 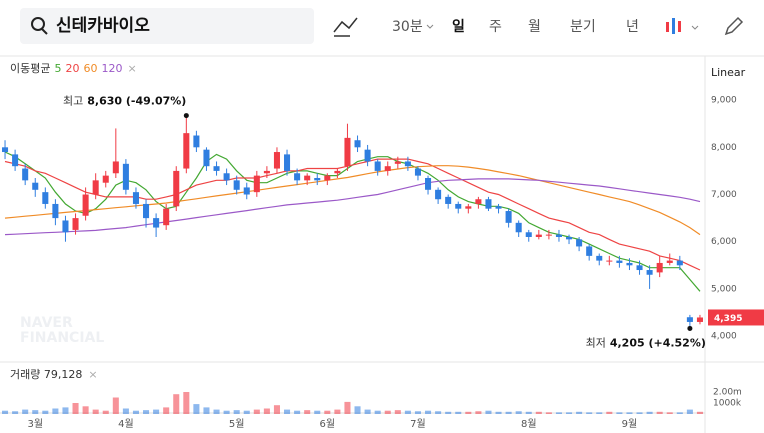 What do you see at coordinates (583, 27) in the screenshot?
I see `period-tab: 분기` at bounding box center [583, 27].